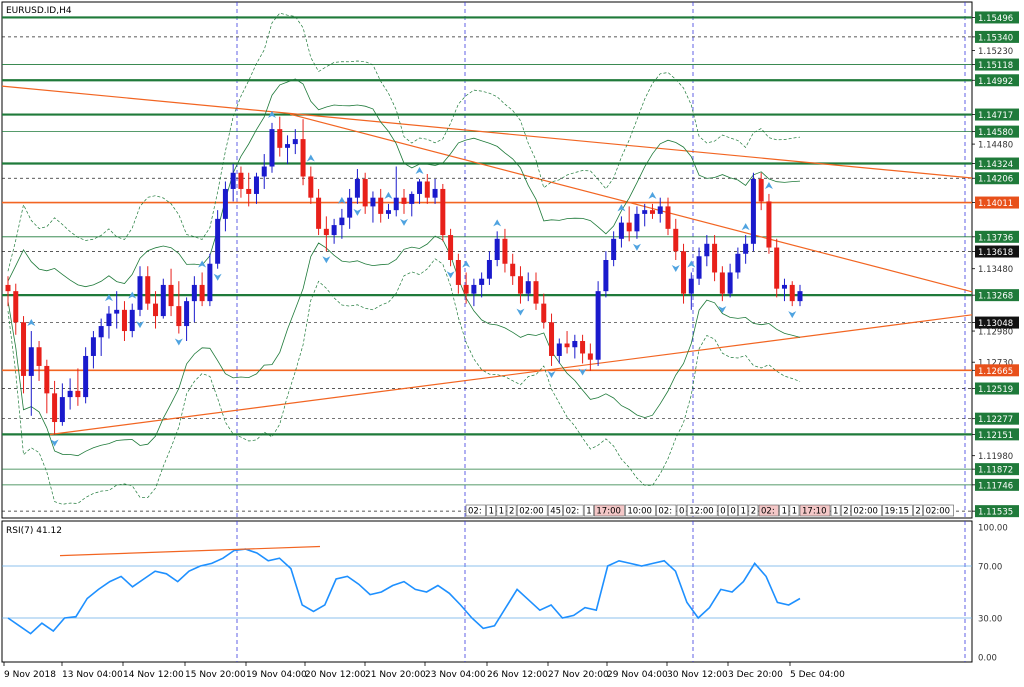 This screenshot has height=687, width=1024. I want to click on price-label: 1.15230, so click(995, 52).